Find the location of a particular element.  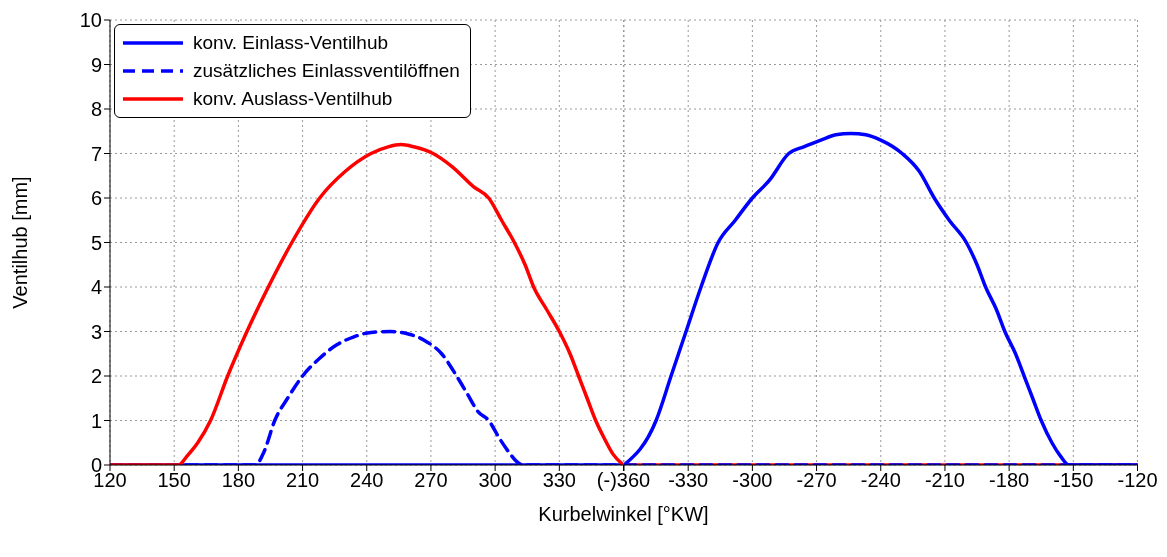

x-tick-label: 270 is located at coordinates (431, 480).